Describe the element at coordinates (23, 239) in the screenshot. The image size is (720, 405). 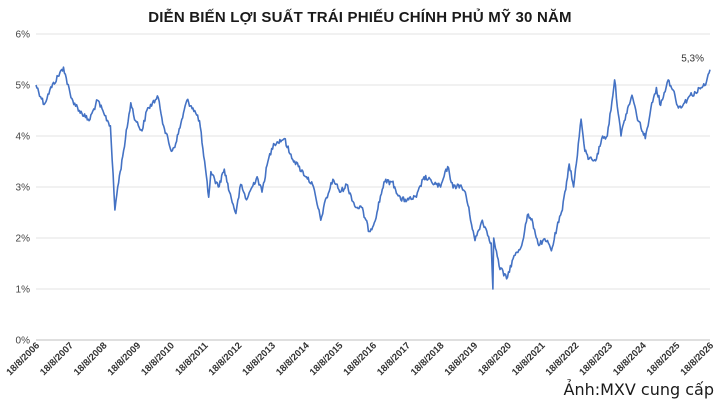
I see `y-tick-label: 2%` at that location.